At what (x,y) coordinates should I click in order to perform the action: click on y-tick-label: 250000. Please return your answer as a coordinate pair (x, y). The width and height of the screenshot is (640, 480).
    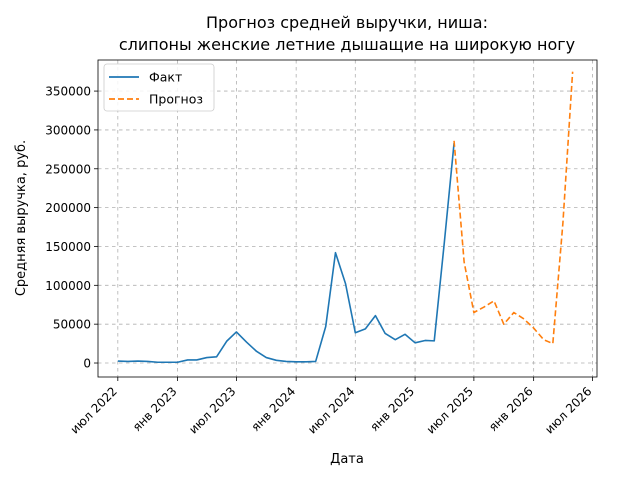
    Looking at the image, I should click on (68, 169).